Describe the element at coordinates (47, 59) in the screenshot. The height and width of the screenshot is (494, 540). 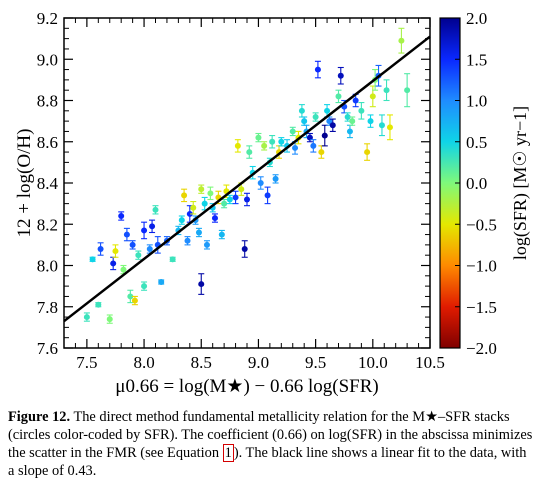
I see `y-tick-label: 9.0` at that location.